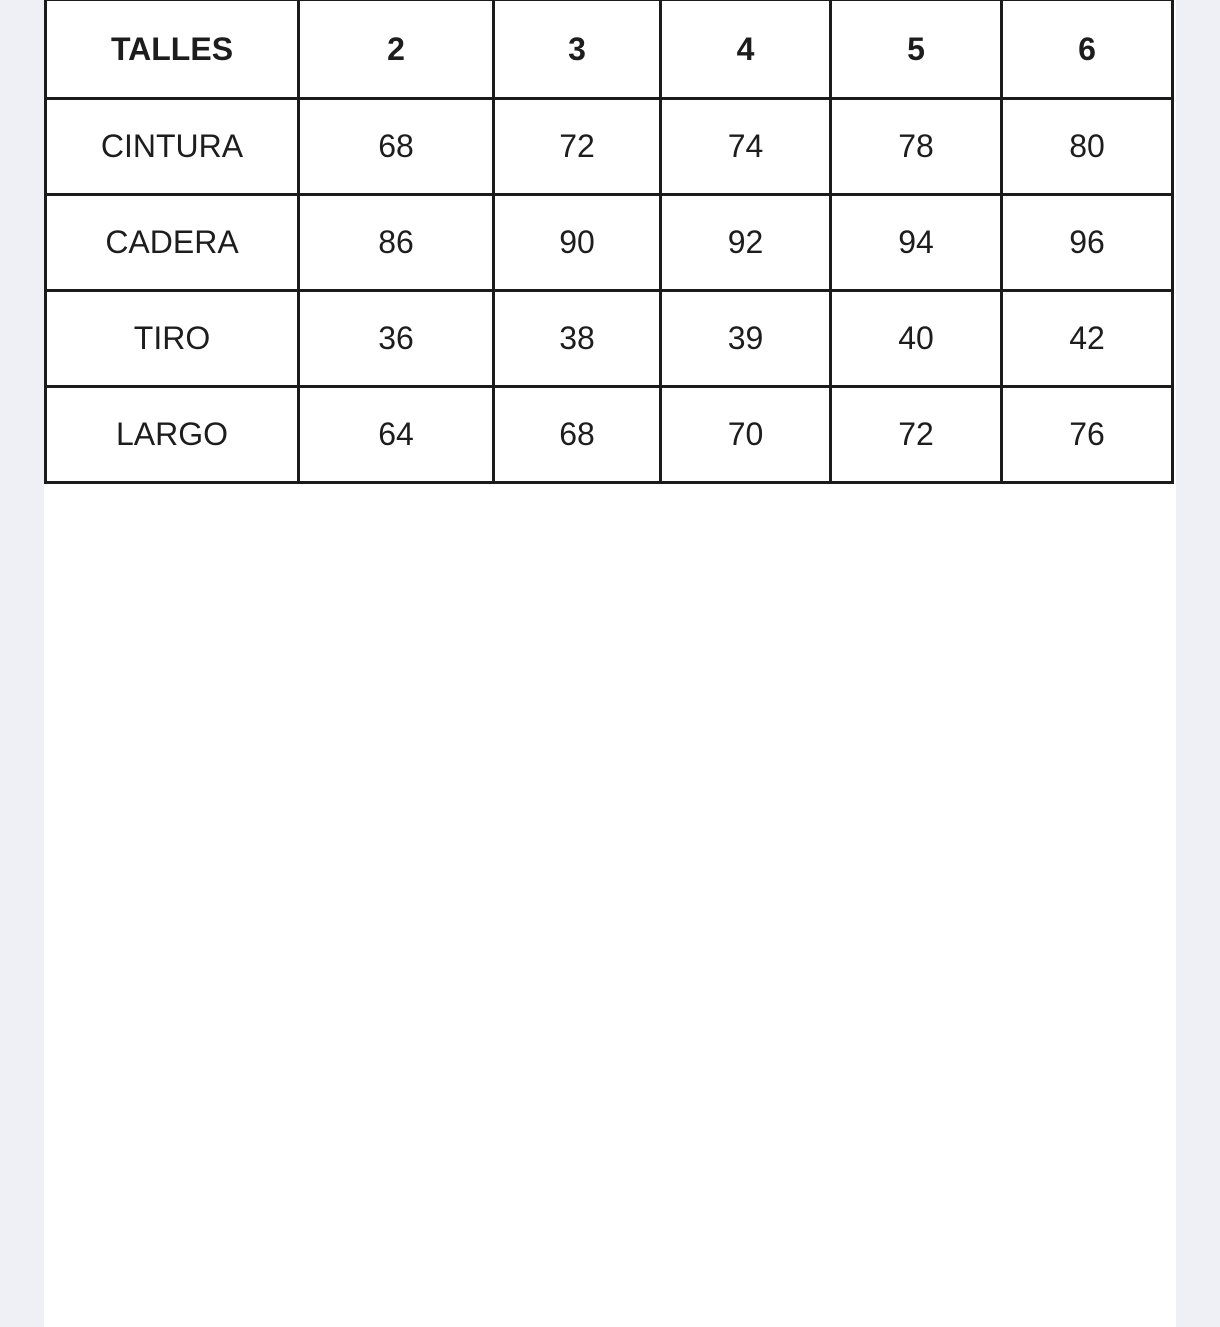 The width and height of the screenshot is (1220, 1327). Describe the element at coordinates (172, 338) in the screenshot. I see `row-label-tiro: TIRO` at that location.